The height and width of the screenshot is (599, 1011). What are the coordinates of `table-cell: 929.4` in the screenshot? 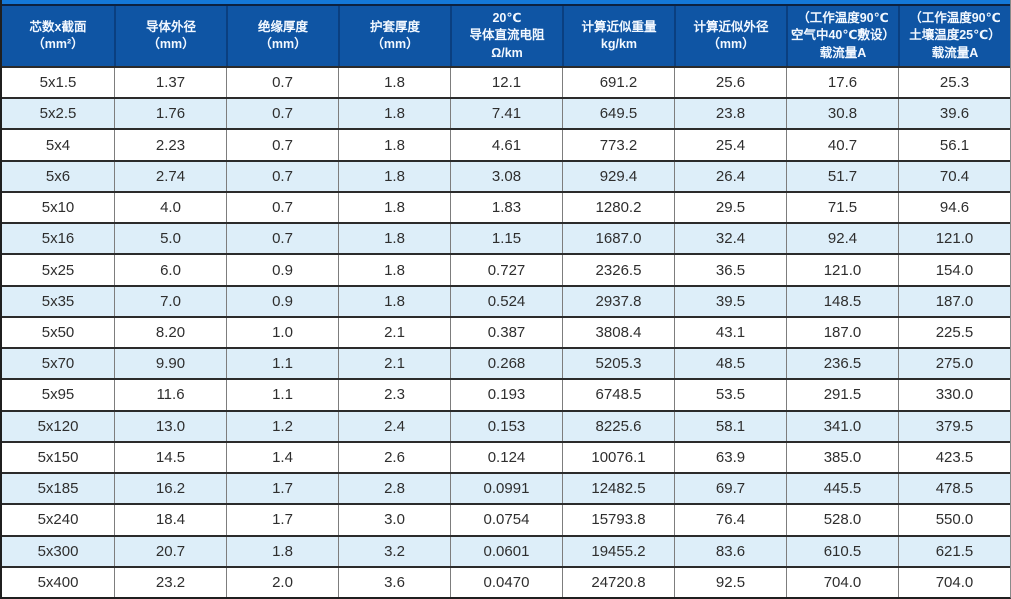 It's located at (618, 176).